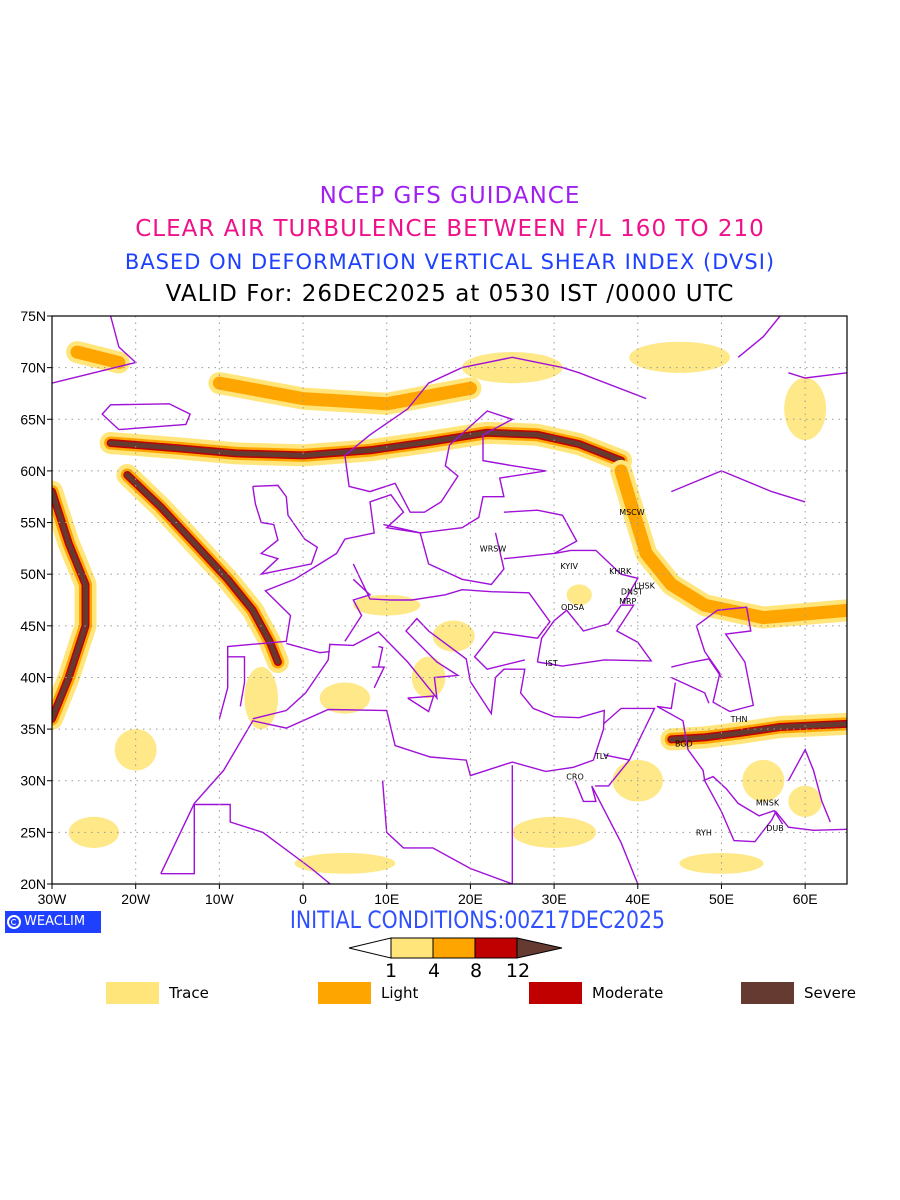  I want to click on colorbar-trace, so click(412, 948).